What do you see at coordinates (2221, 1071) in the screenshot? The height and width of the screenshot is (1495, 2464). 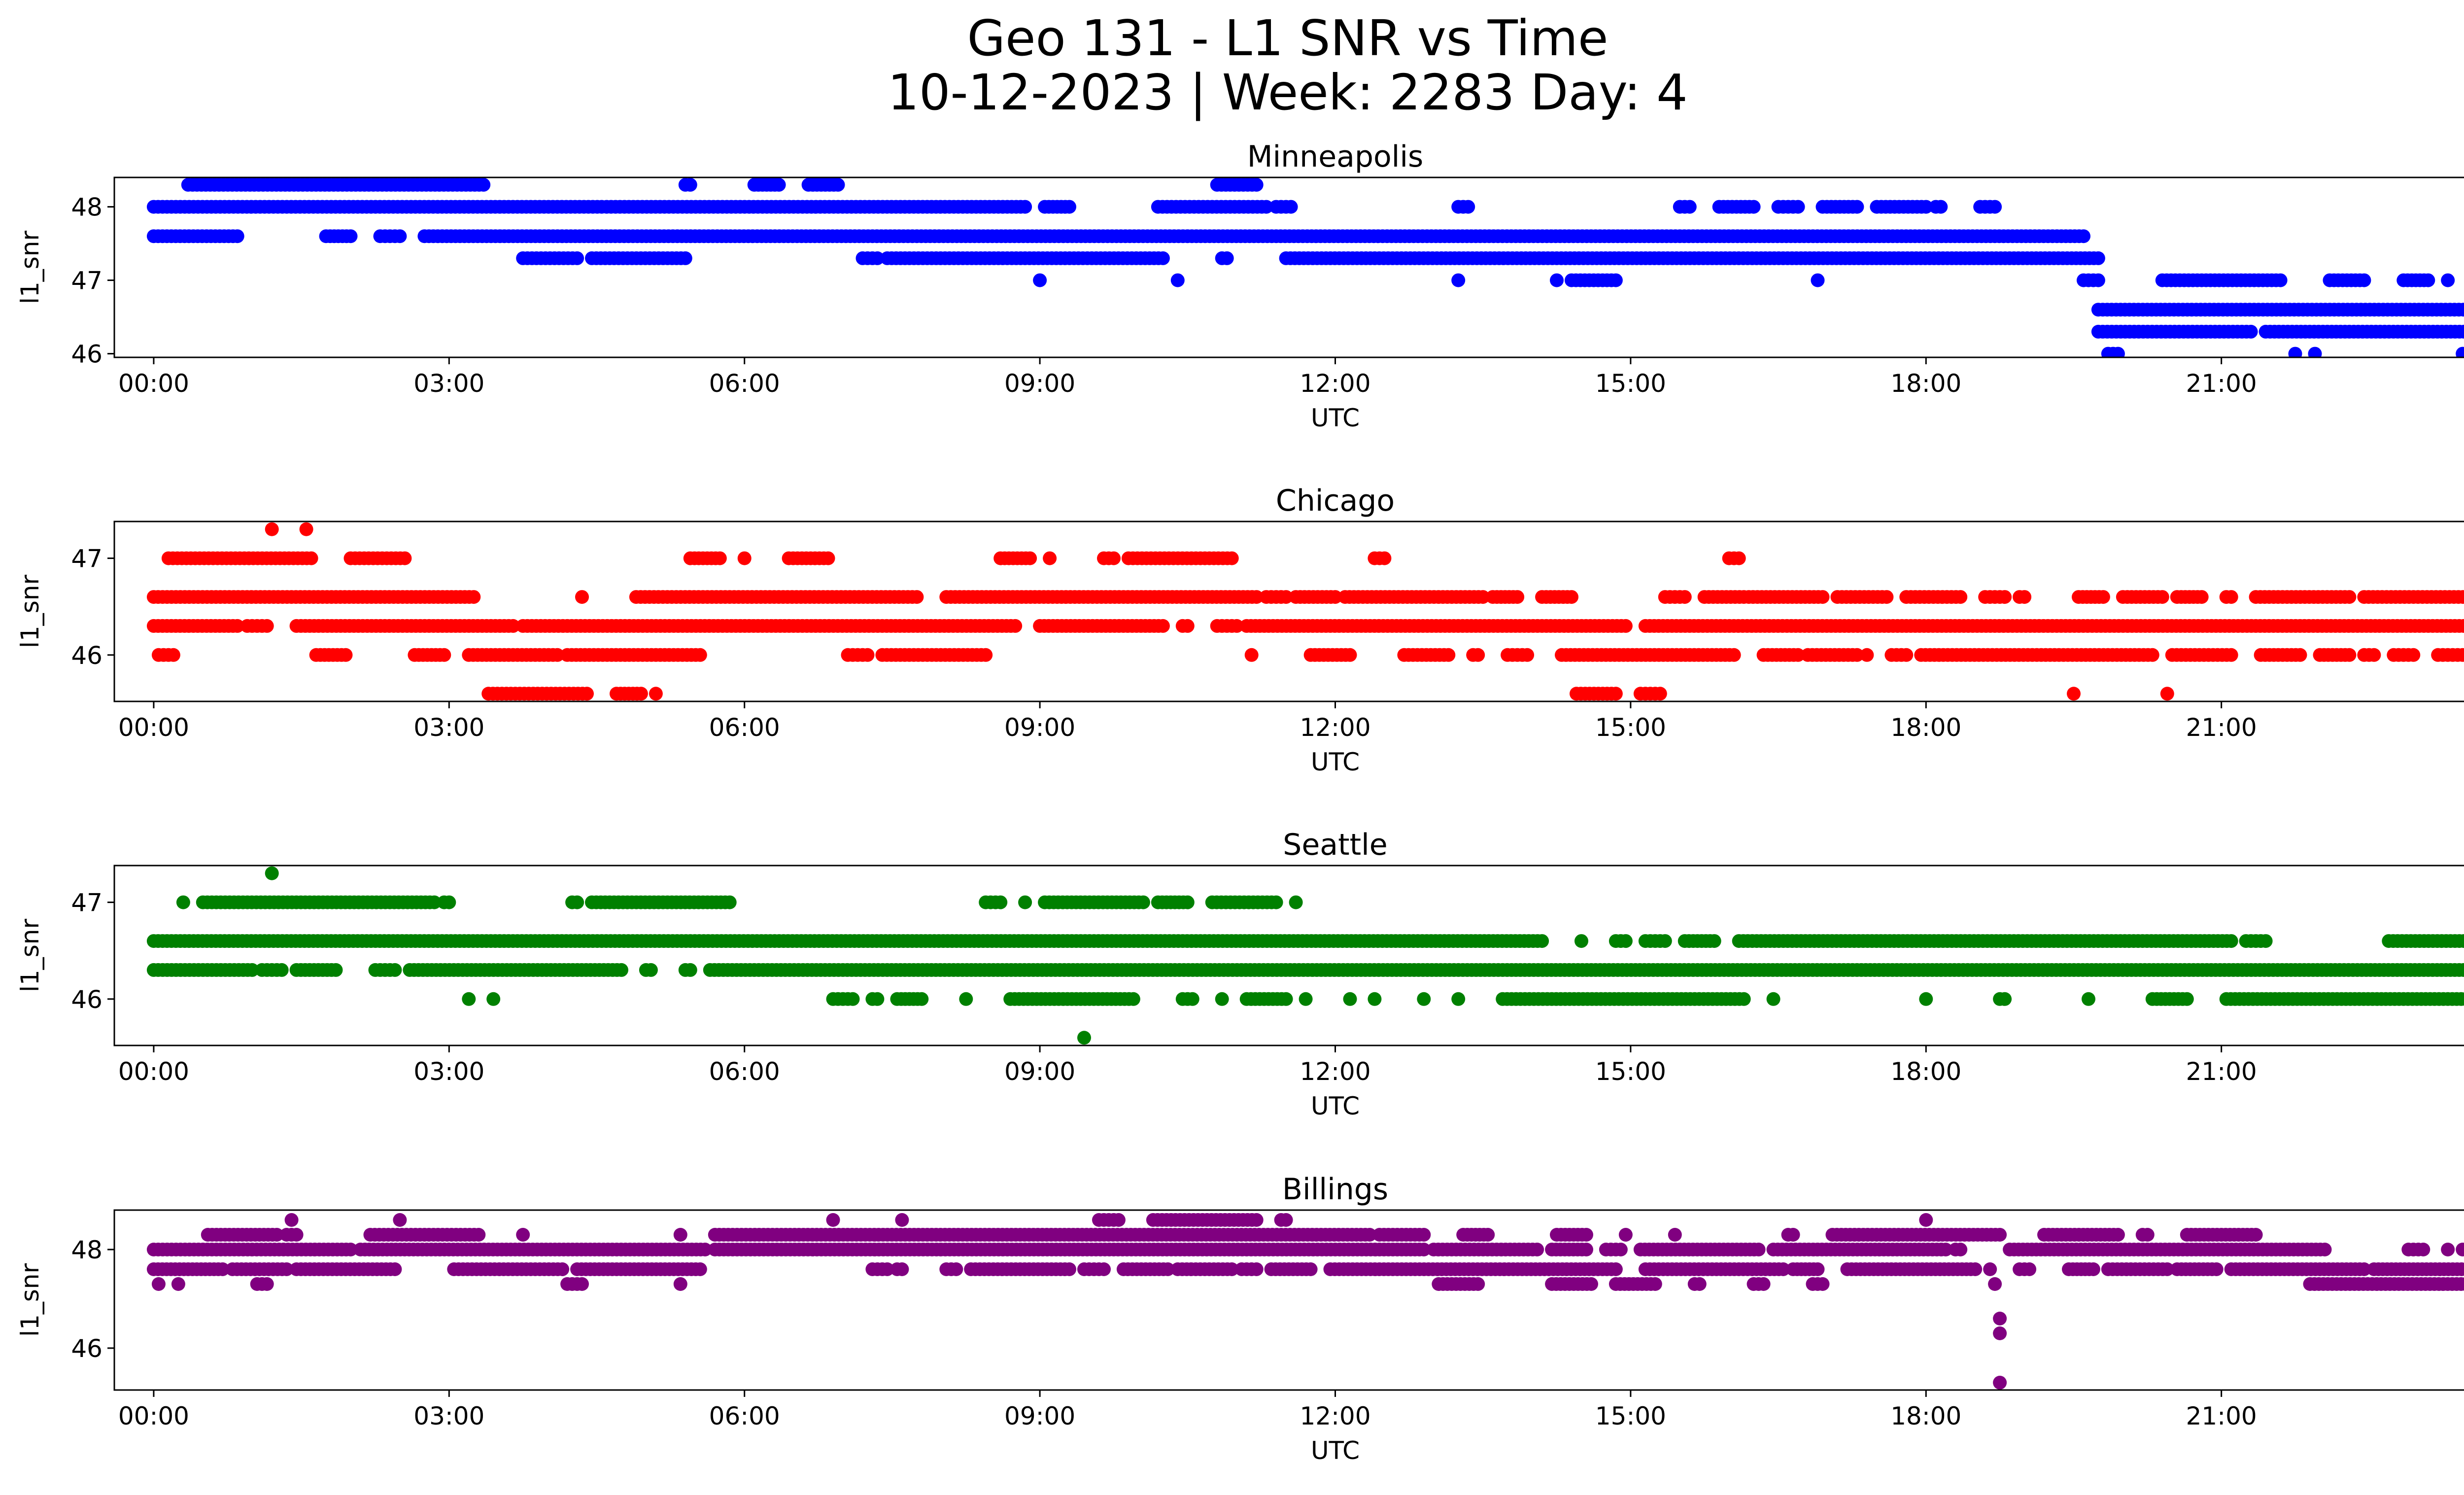 I see `x-tick-label: 21:00` at bounding box center [2221, 1071].